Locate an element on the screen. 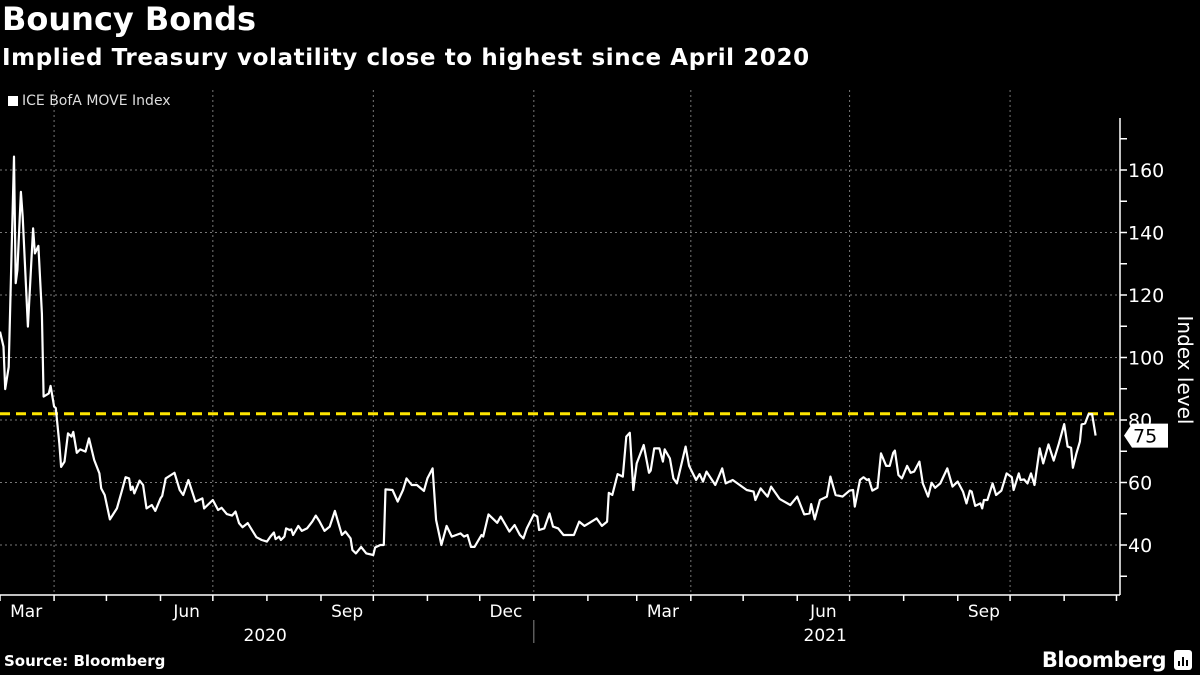 The height and width of the screenshot is (675, 1200). y-axis-label: Index level is located at coordinates (1185, 370).